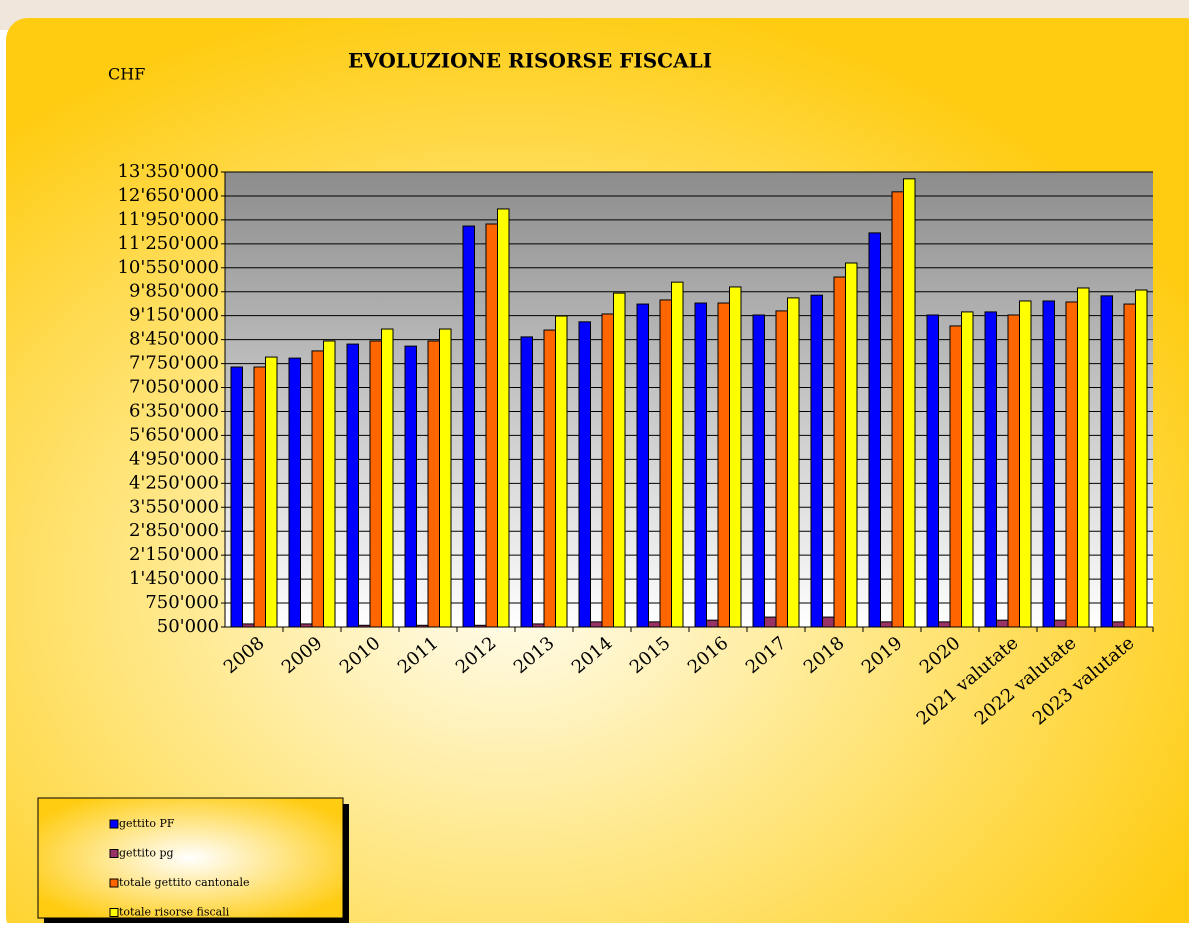  What do you see at coordinates (174, 530) in the screenshot?
I see `y-tick-label: 2'850'000` at bounding box center [174, 530].